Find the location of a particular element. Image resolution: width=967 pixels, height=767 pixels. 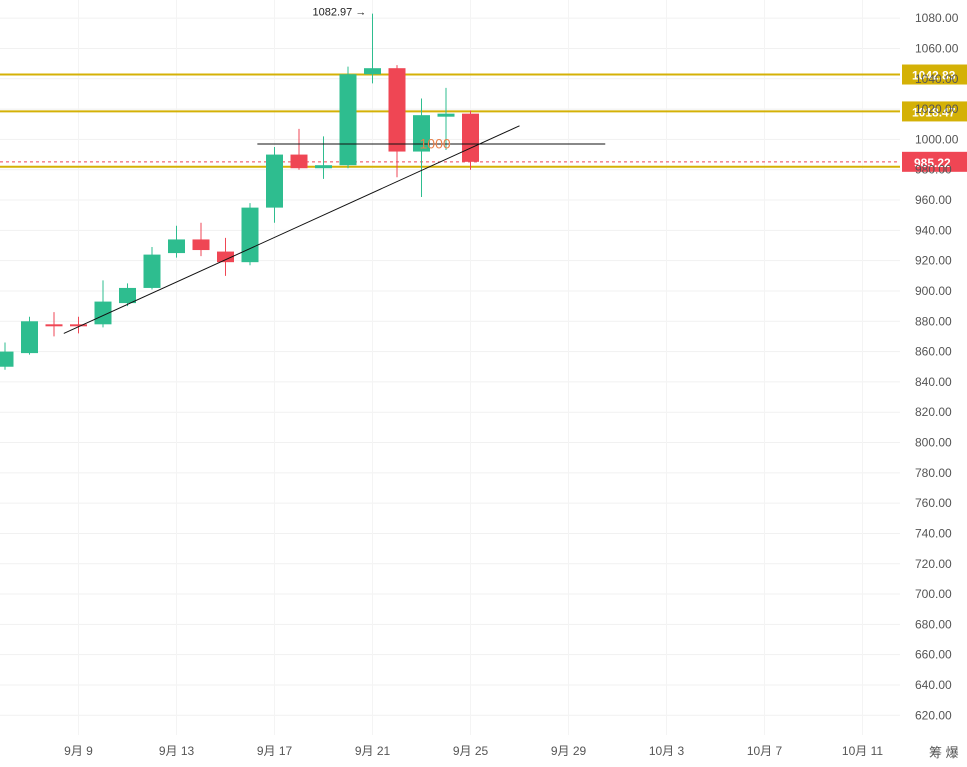

y-tick-label: 980.00 is located at coordinates (933, 170).